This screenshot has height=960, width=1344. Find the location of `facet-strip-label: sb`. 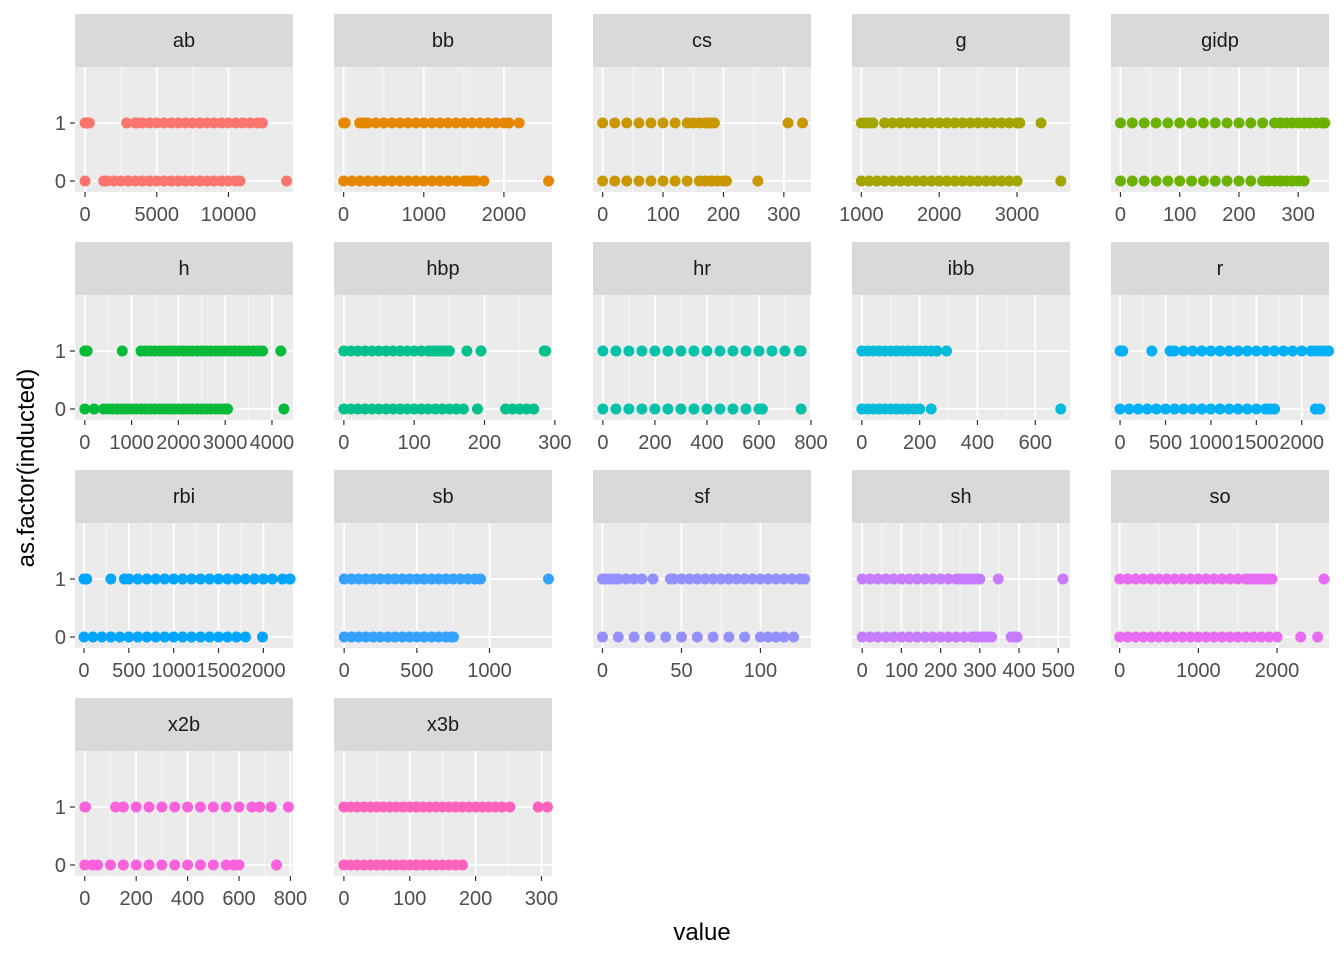

facet-strip-label: sb is located at coordinates (442, 497).